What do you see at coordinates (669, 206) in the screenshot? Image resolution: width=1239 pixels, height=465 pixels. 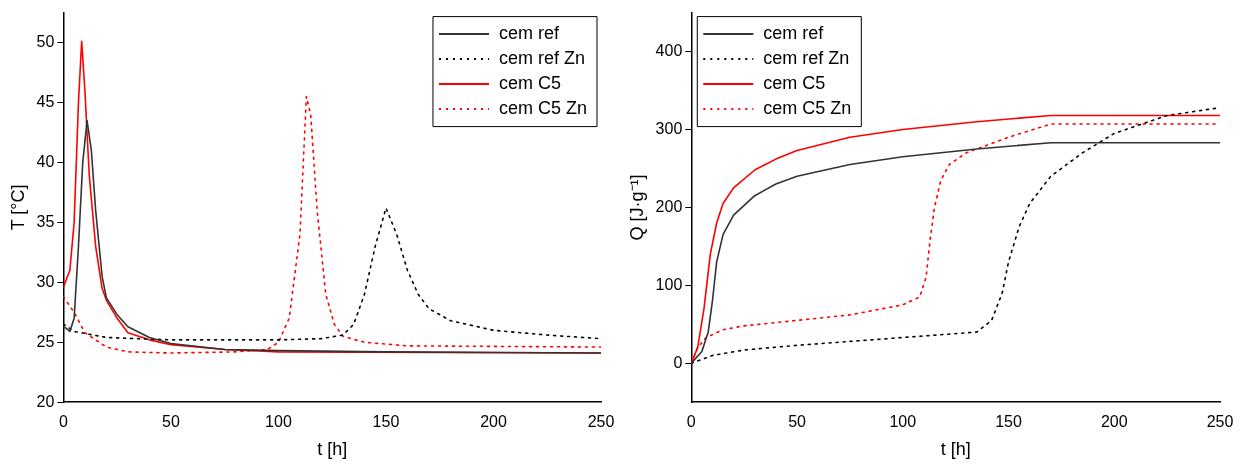 I see `y-tick-label: 200` at bounding box center [669, 206].